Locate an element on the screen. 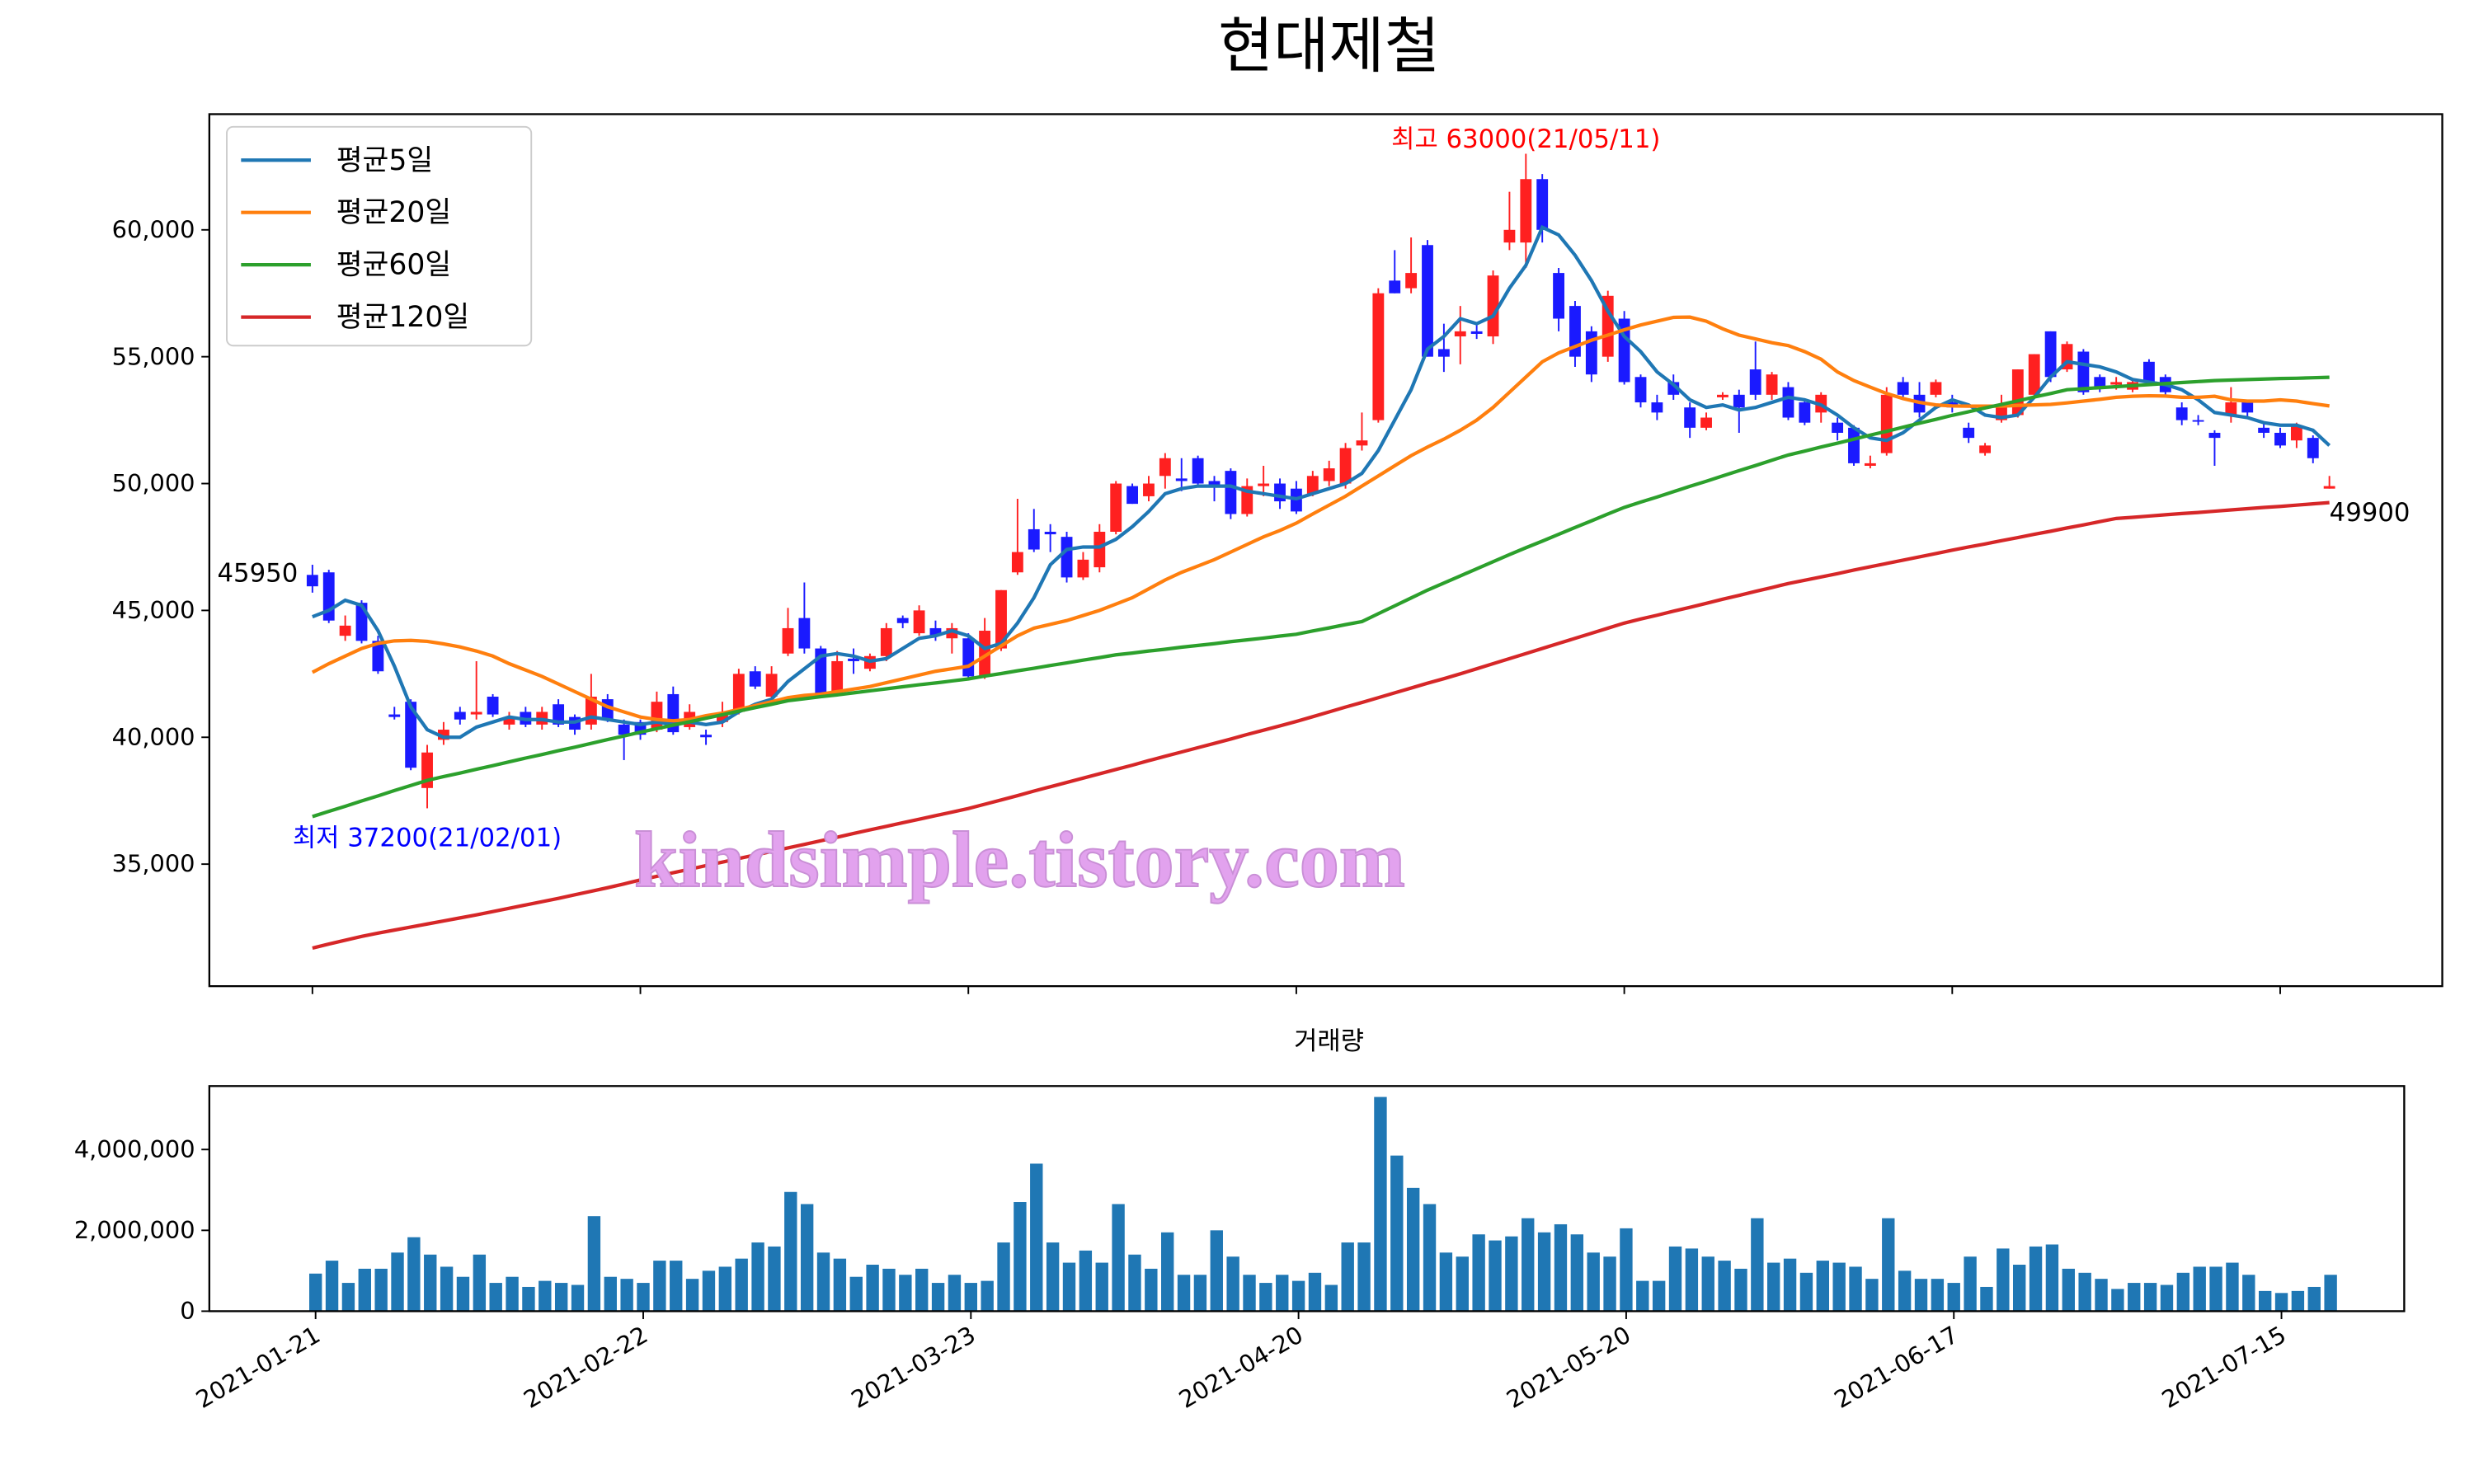 The image size is (2474, 1484). y-tick-label: 55,000 is located at coordinates (153, 356).